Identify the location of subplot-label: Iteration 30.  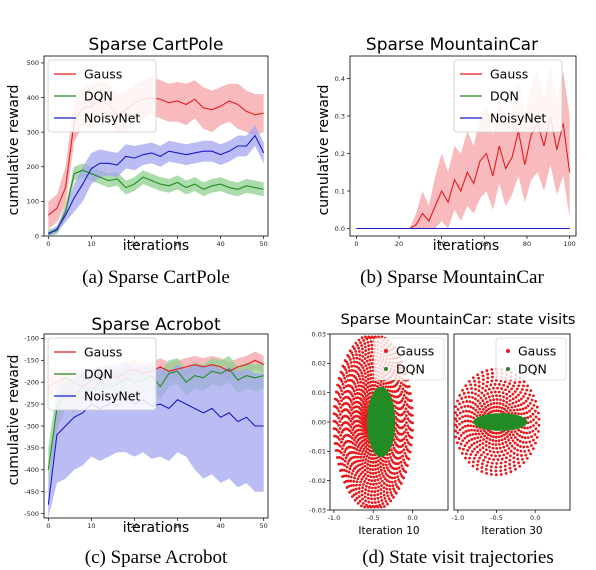
(511, 531).